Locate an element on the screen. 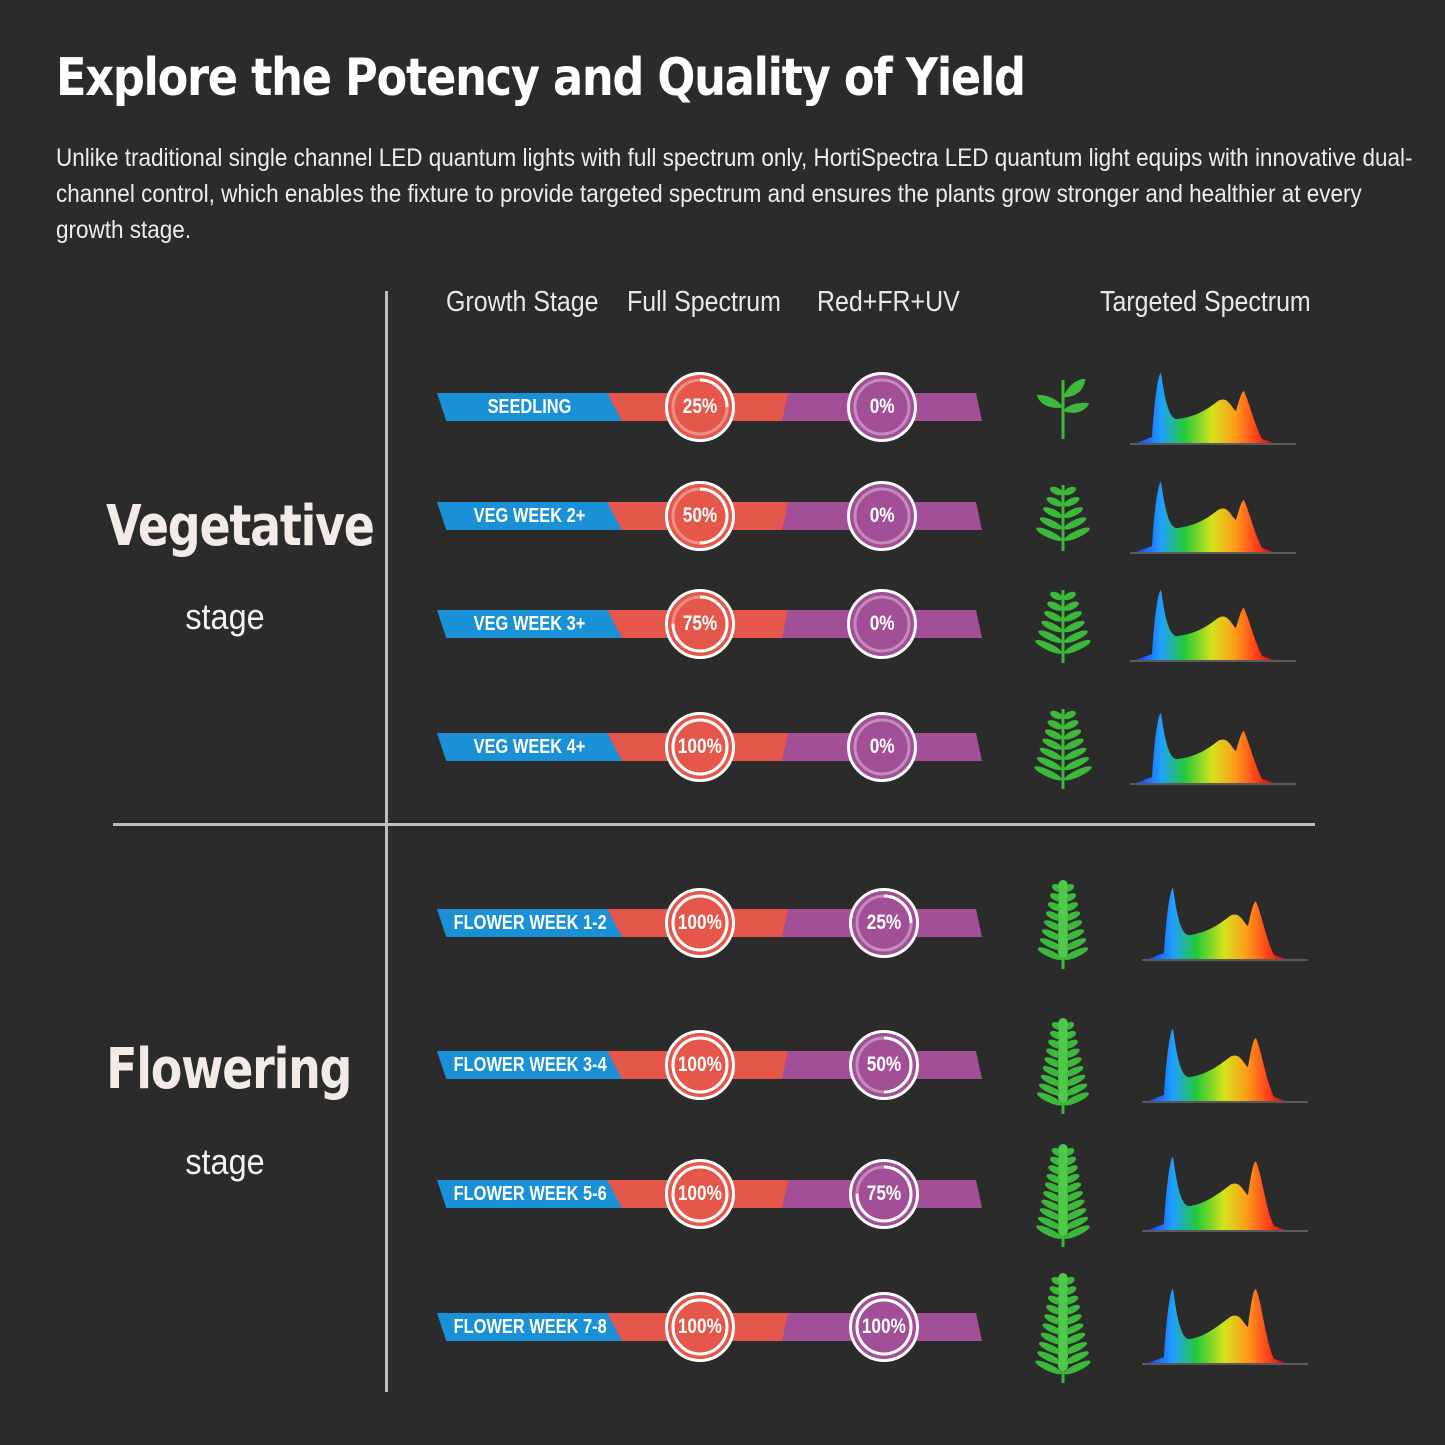 This screenshot has height=1445, width=1445. column-header-targeted-spectrum: Targeted Spectrum is located at coordinates (1205, 302).